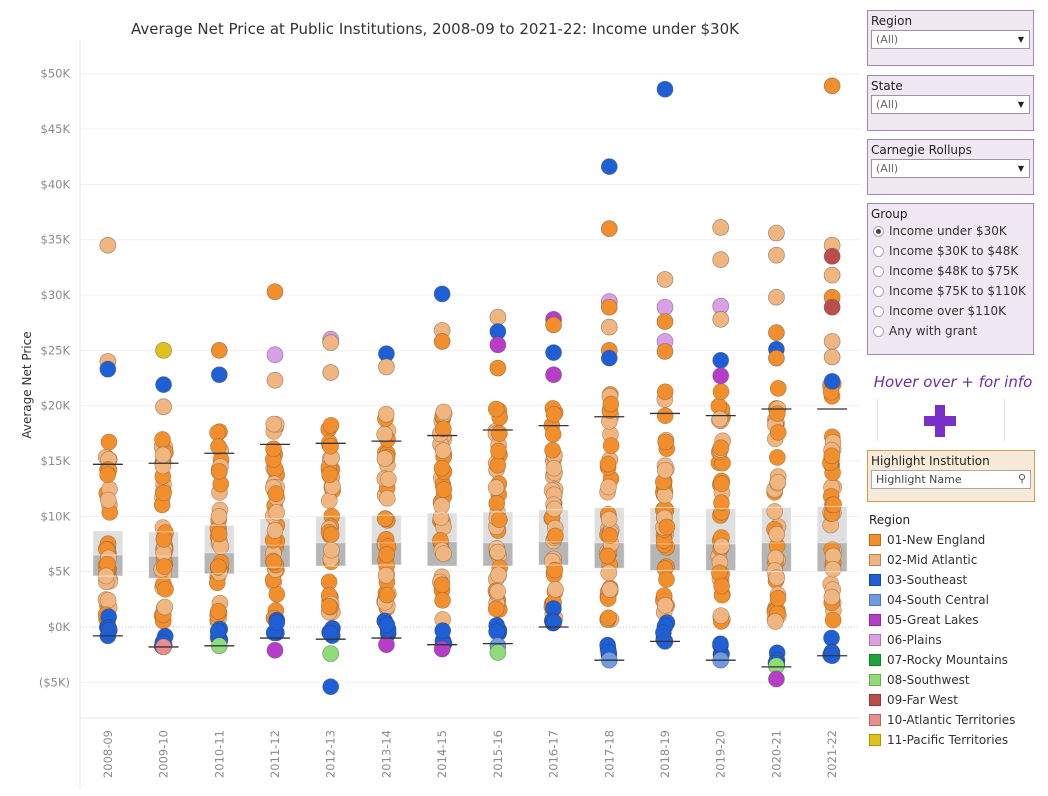  What do you see at coordinates (942, 720) in the screenshot?
I see `legend-item: 10-Atlantic Territories` at bounding box center [942, 720].